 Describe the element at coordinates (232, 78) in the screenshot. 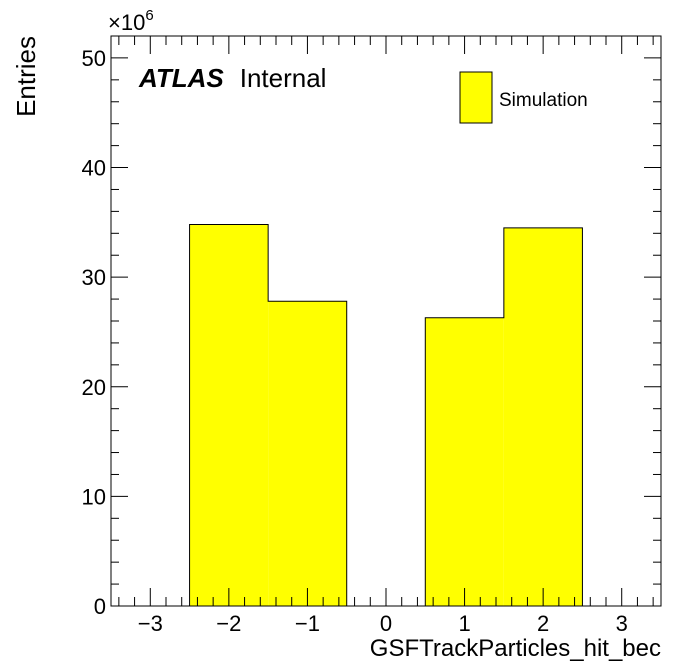

I see `atlas-label: ATLAS Internal` at that location.